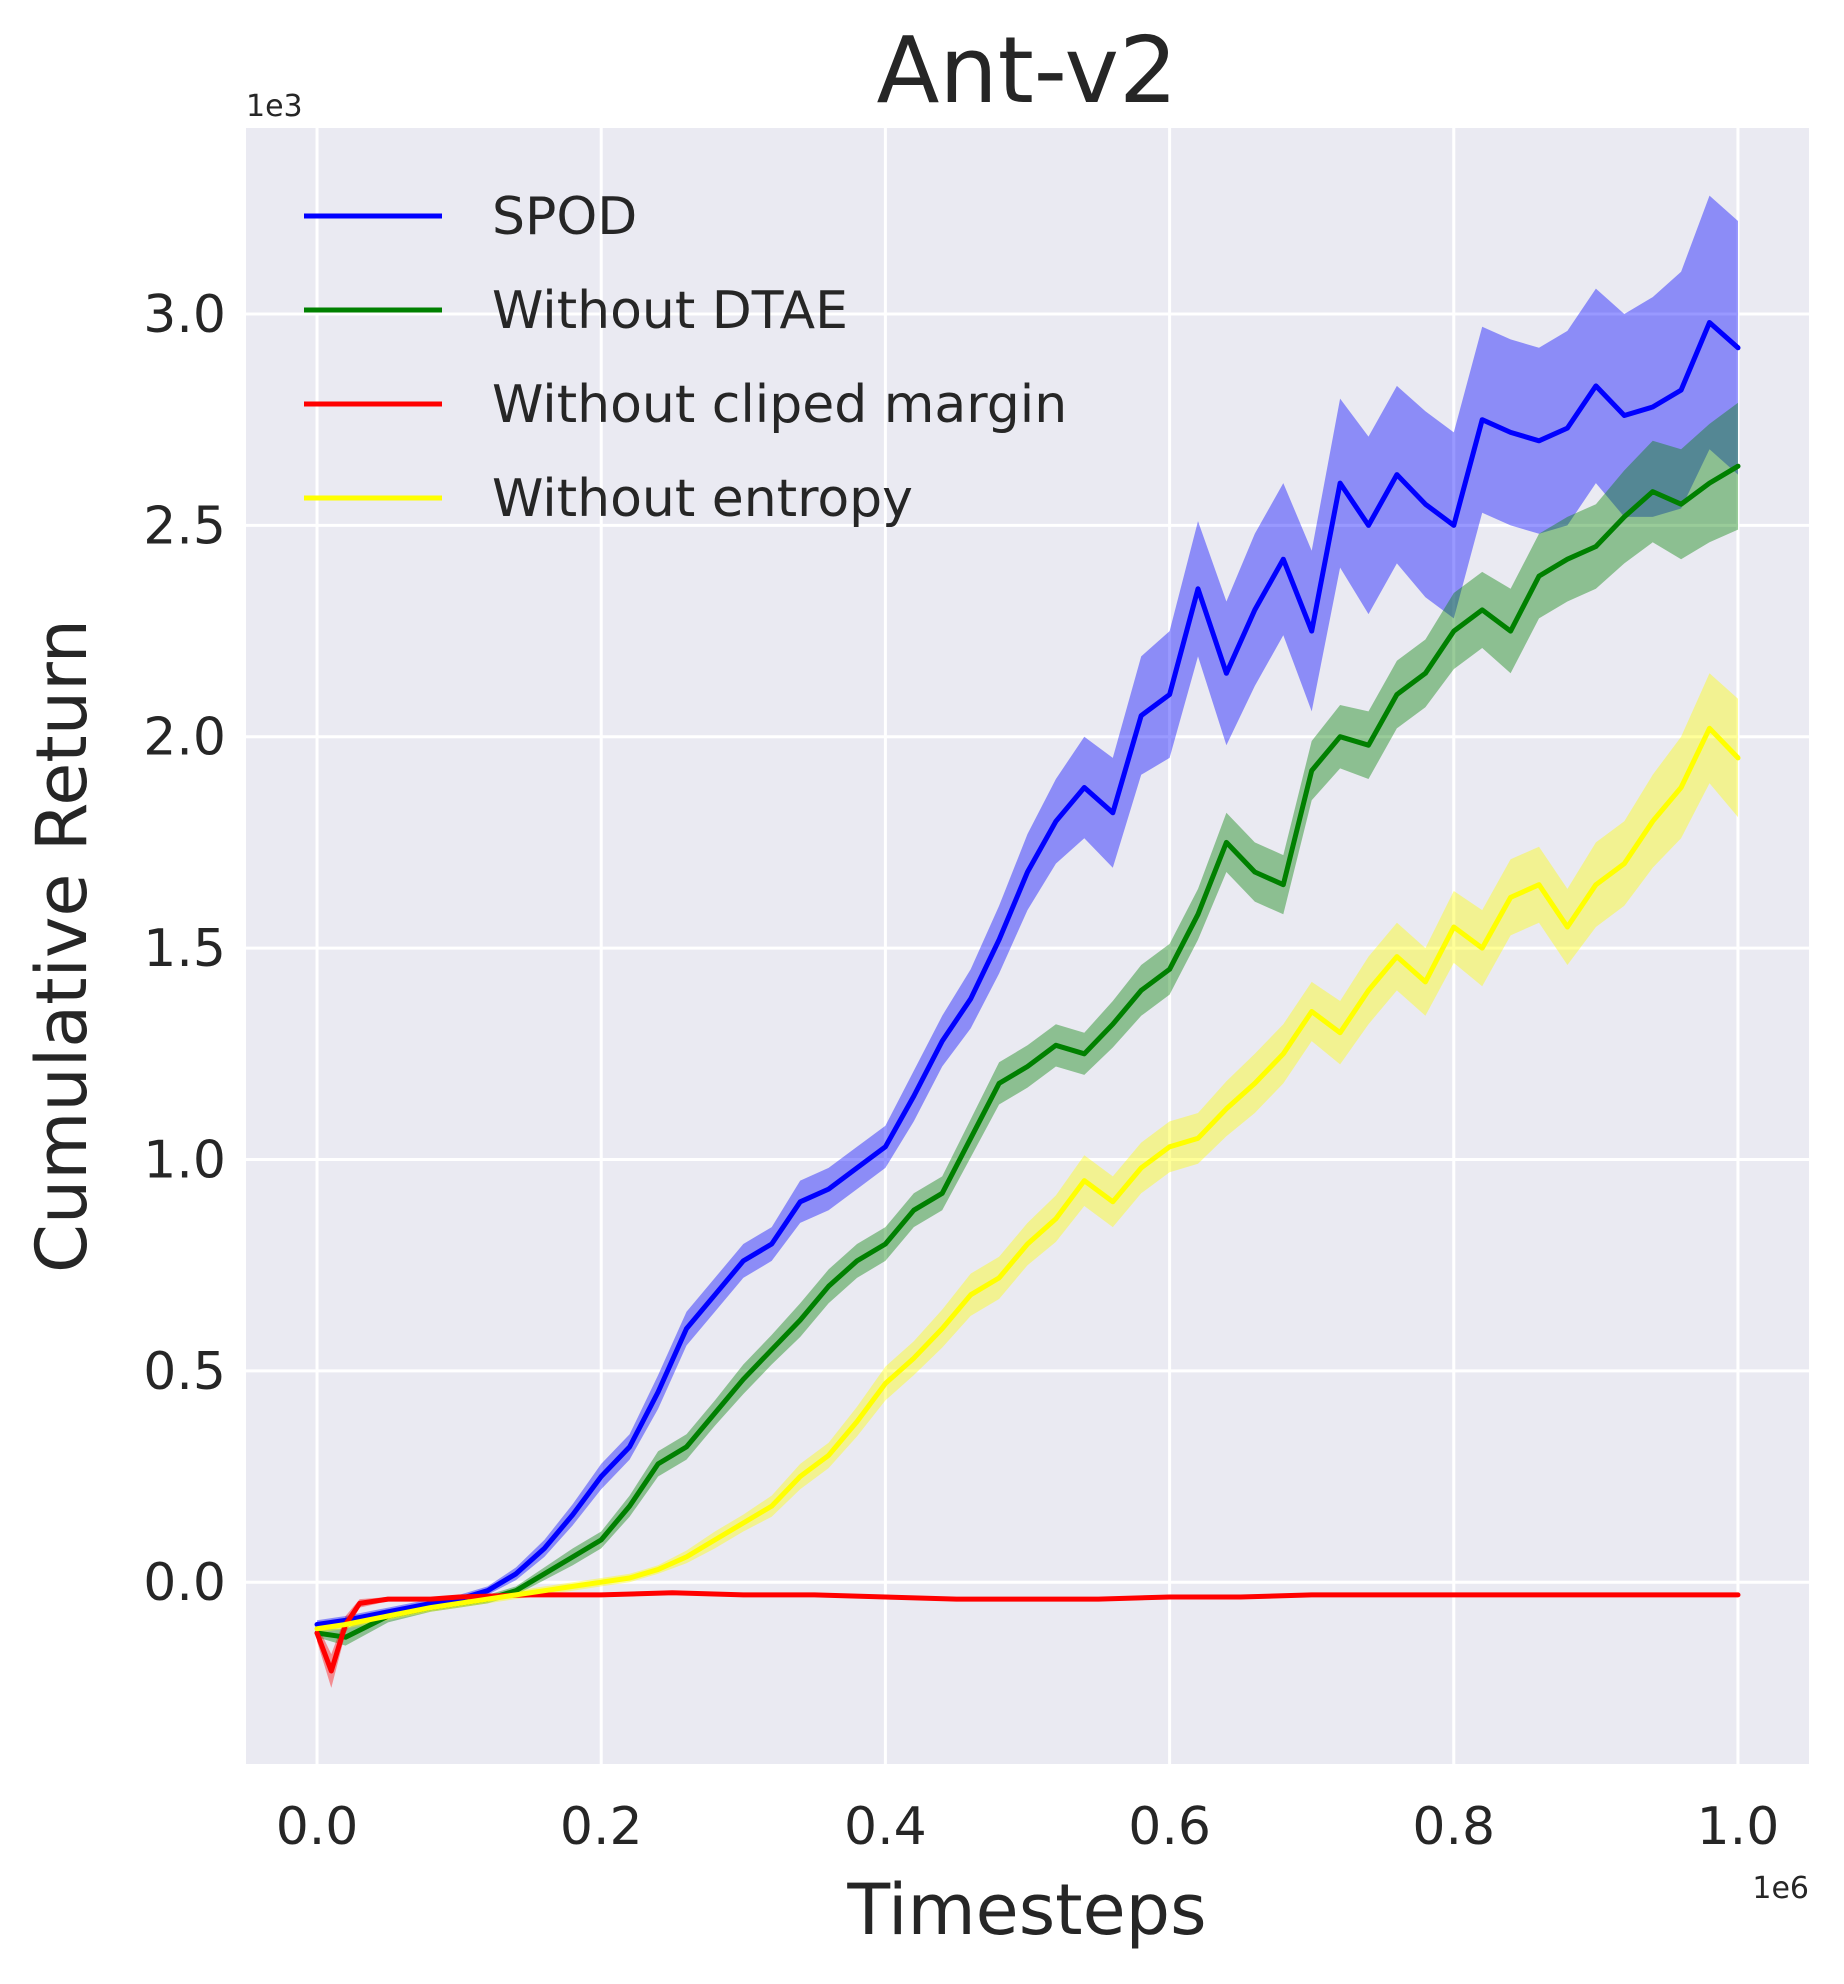 The height and width of the screenshot is (1984, 1844). I want to click on x-tick-label: 0.4, so click(885, 1827).